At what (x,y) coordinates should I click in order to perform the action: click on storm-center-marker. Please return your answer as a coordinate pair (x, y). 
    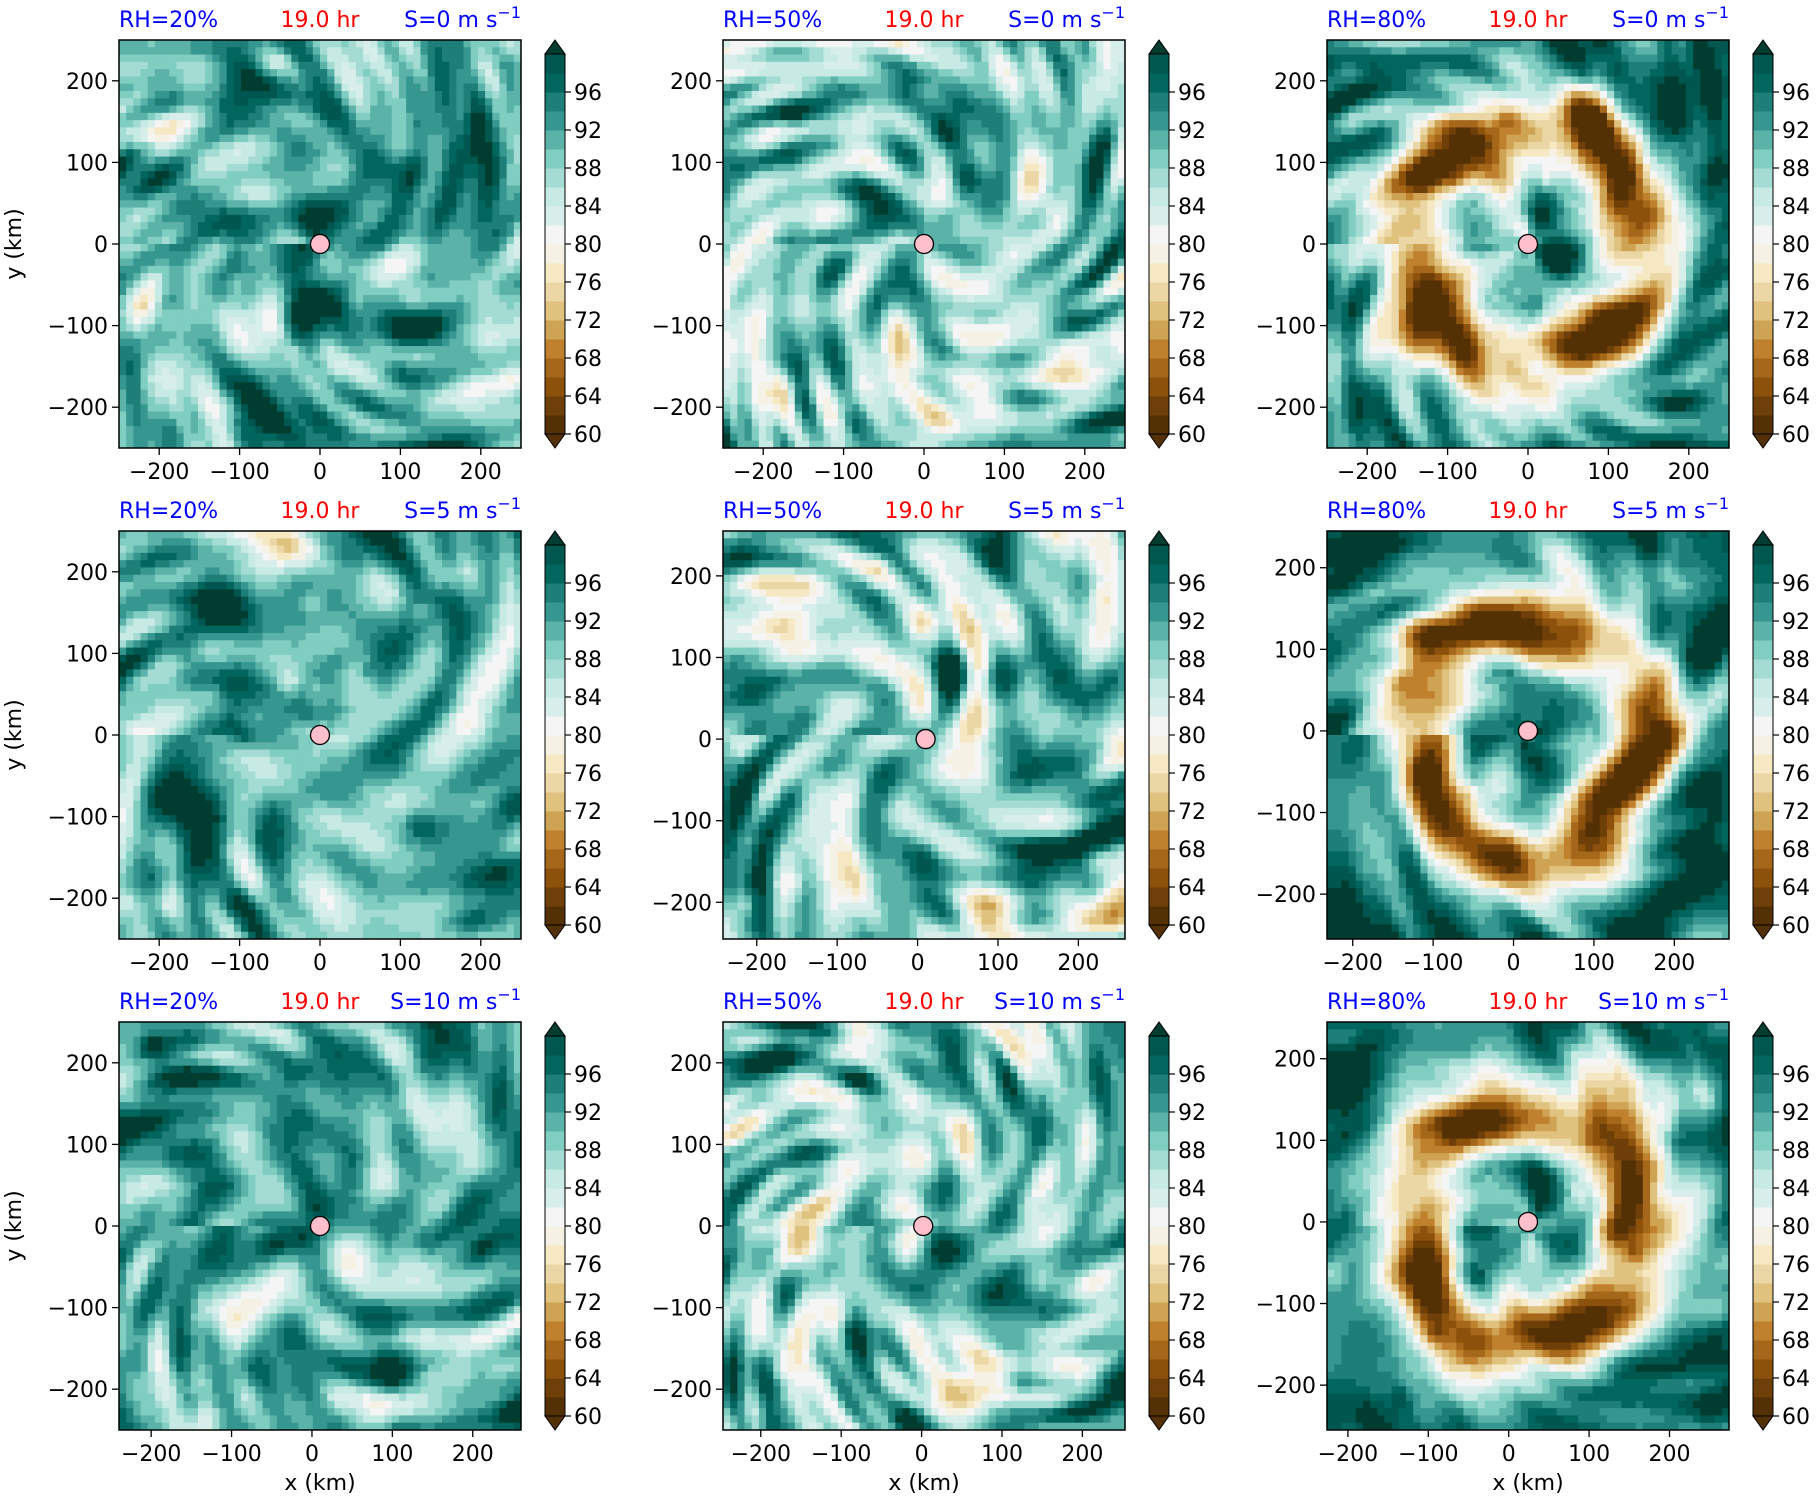
    Looking at the image, I should click on (320, 1226).